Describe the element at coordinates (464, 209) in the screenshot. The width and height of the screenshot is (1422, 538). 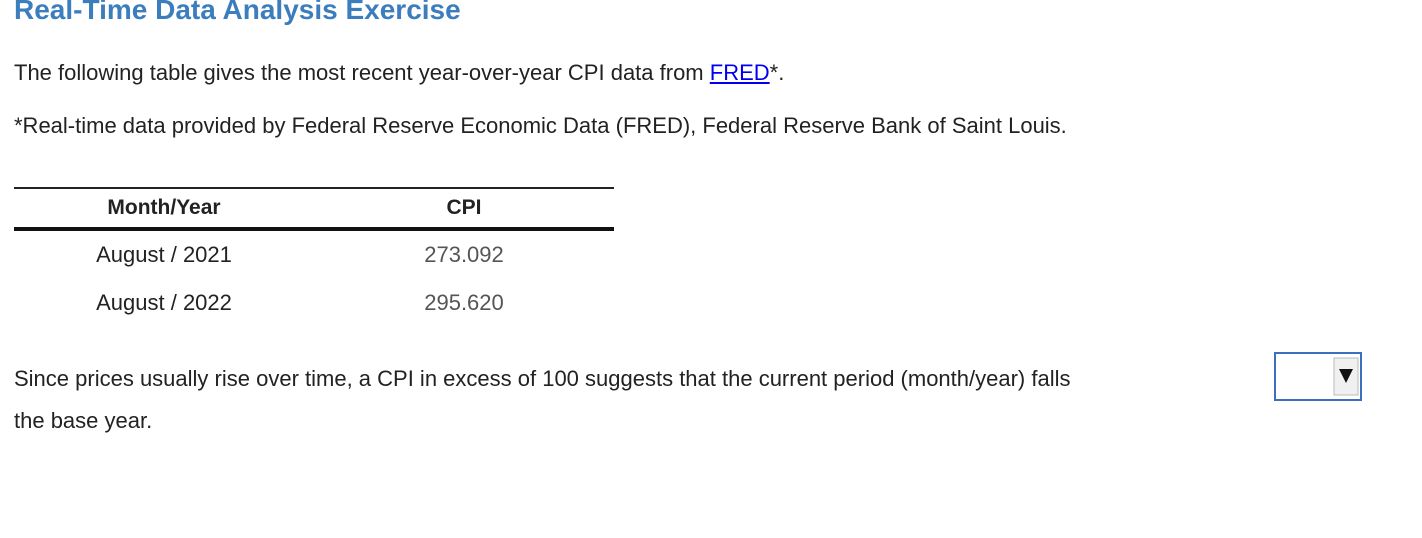
I see `column-header: CPI` at that location.